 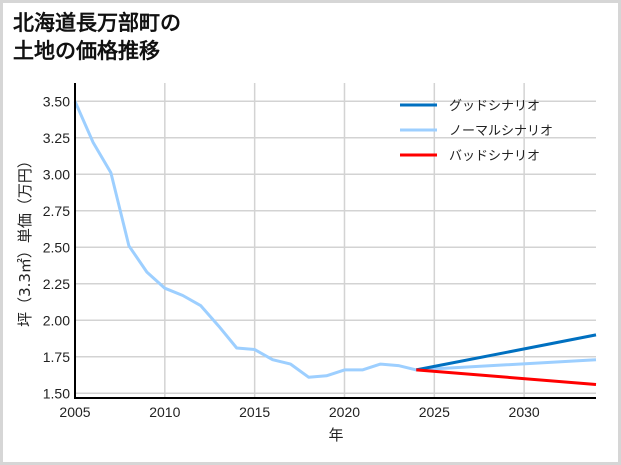 What do you see at coordinates (56, 320) in the screenshot?
I see `y-tick-label: 2.00` at bounding box center [56, 320].